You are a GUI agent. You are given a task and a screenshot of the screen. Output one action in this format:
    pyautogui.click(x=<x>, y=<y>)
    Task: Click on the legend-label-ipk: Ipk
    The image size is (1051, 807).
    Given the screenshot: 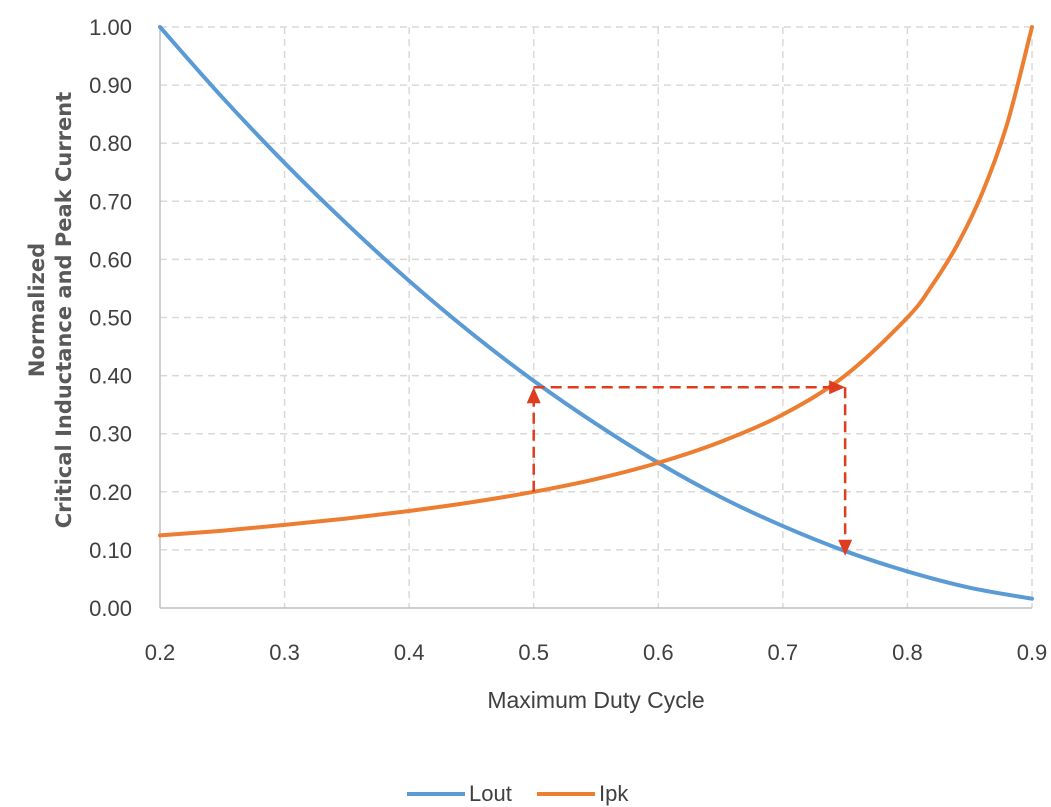 What is the action you would take?
    pyautogui.click(x=614, y=793)
    